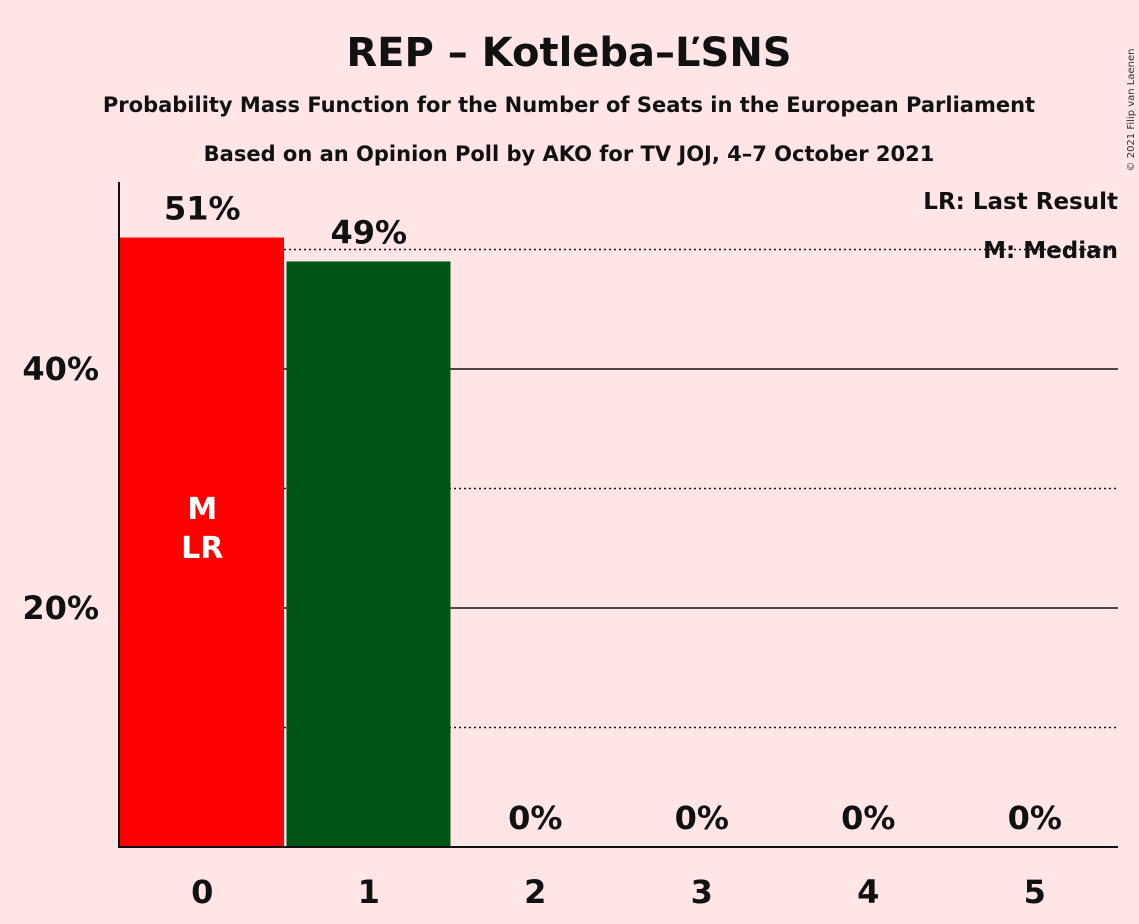  Describe the element at coordinates (1020, 202) in the screenshot. I see `legend-last-result: LR: Last Result` at that location.